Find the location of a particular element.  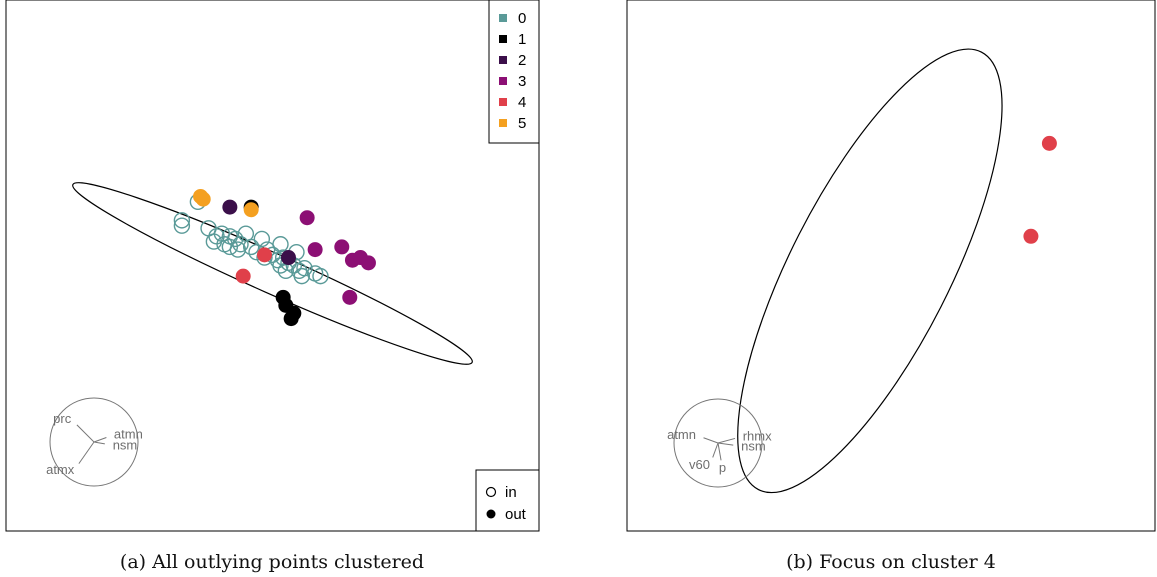

cluster-legend-box is located at coordinates (514, 71).